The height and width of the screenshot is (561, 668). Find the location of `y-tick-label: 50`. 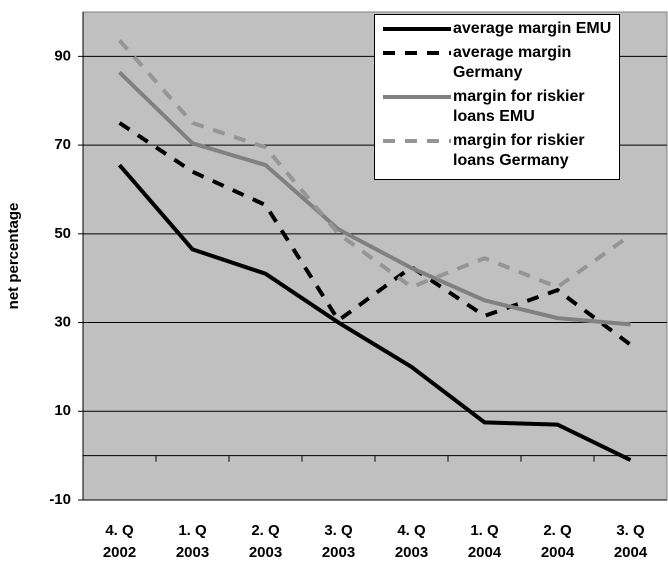

y-tick-label: 50 is located at coordinates (62, 233).